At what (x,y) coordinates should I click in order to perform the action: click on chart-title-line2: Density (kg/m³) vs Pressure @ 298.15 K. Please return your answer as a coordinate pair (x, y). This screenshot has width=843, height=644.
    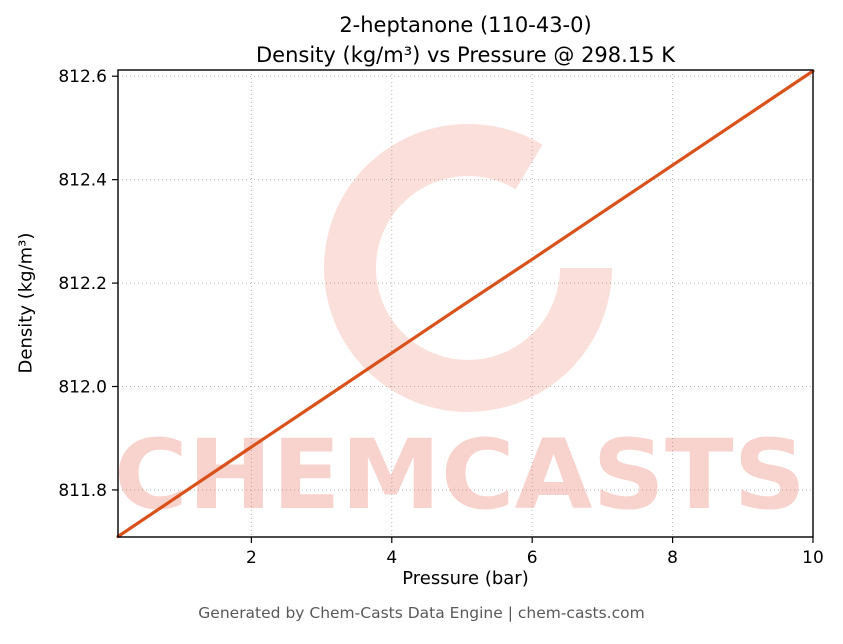
    Looking at the image, I should click on (465, 55).